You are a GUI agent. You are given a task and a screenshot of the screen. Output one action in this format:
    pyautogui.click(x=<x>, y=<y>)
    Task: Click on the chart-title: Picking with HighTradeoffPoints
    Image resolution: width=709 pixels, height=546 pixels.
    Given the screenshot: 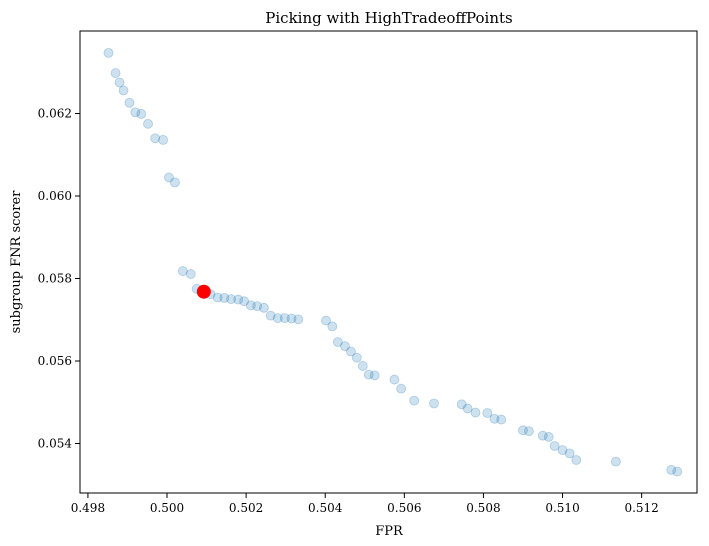 What is the action you would take?
    pyautogui.click(x=388, y=18)
    